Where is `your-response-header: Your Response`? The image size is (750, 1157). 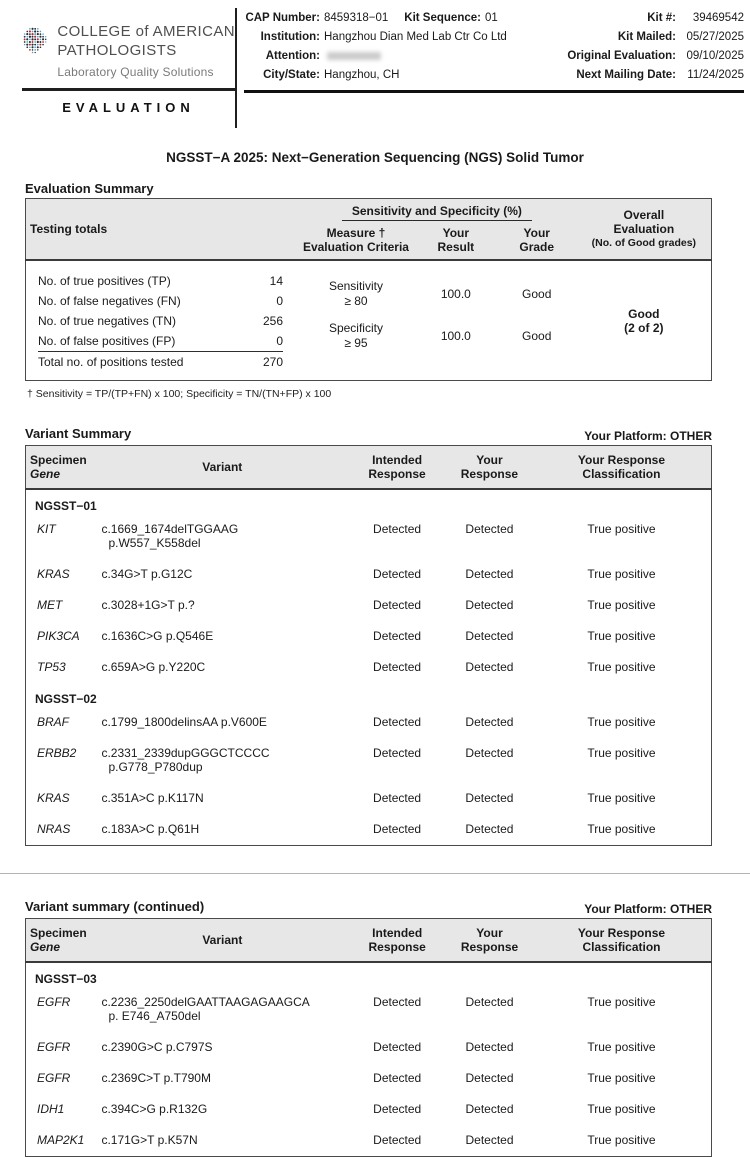 your-response-header: Your Response is located at coordinates (489, 467).